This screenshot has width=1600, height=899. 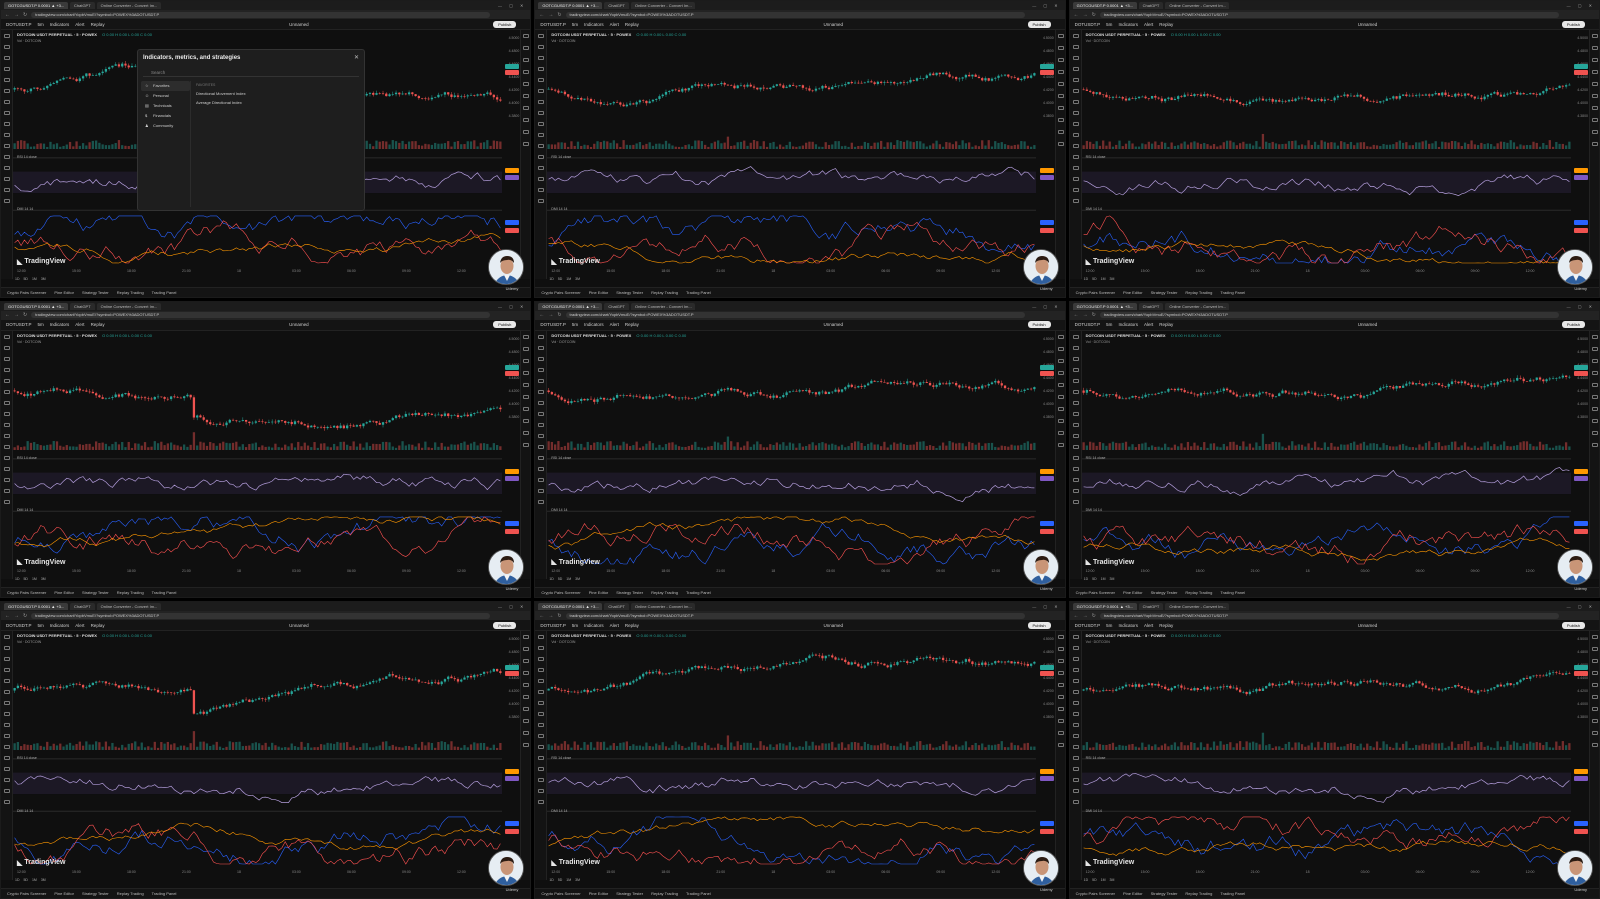 I want to click on publish-button: Publish, so click(x=1039, y=325).